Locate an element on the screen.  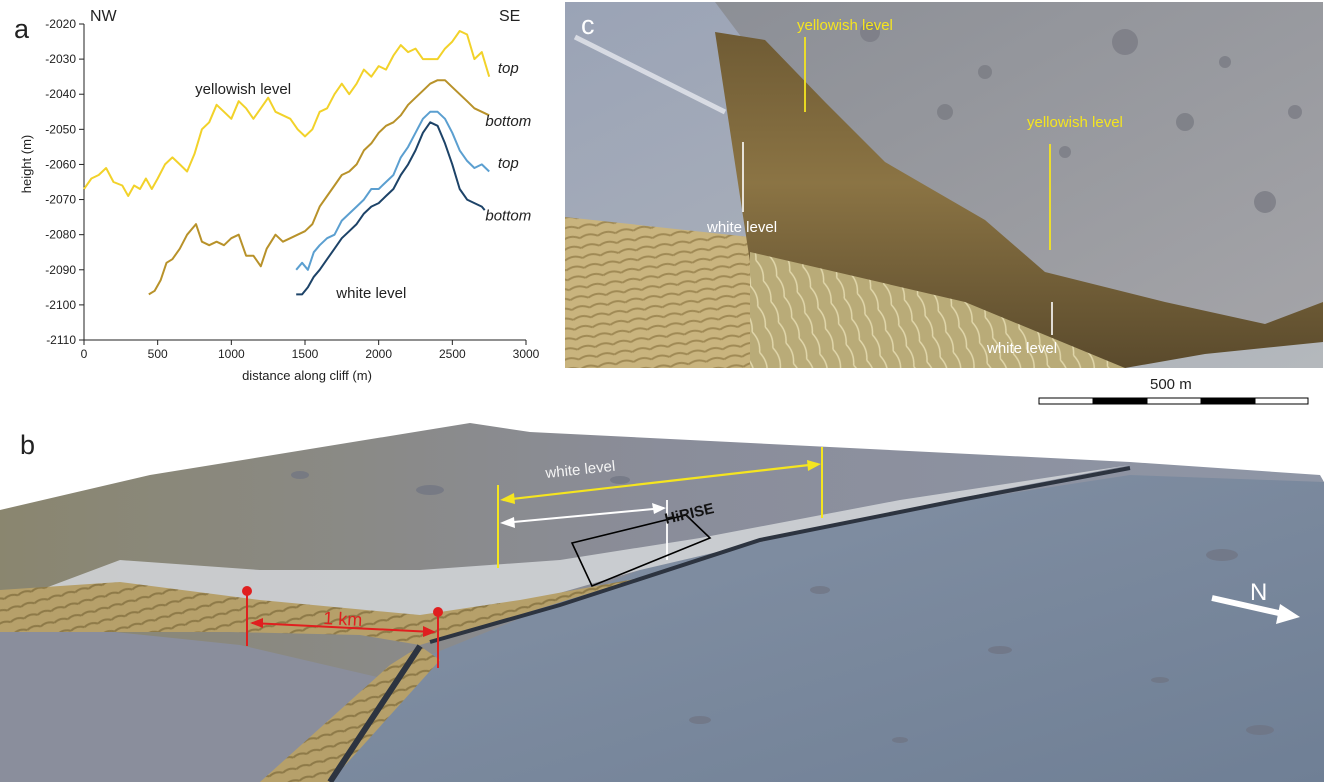
panel-c-yellowish-label-1: yellowish level is located at coordinates (845, 25).